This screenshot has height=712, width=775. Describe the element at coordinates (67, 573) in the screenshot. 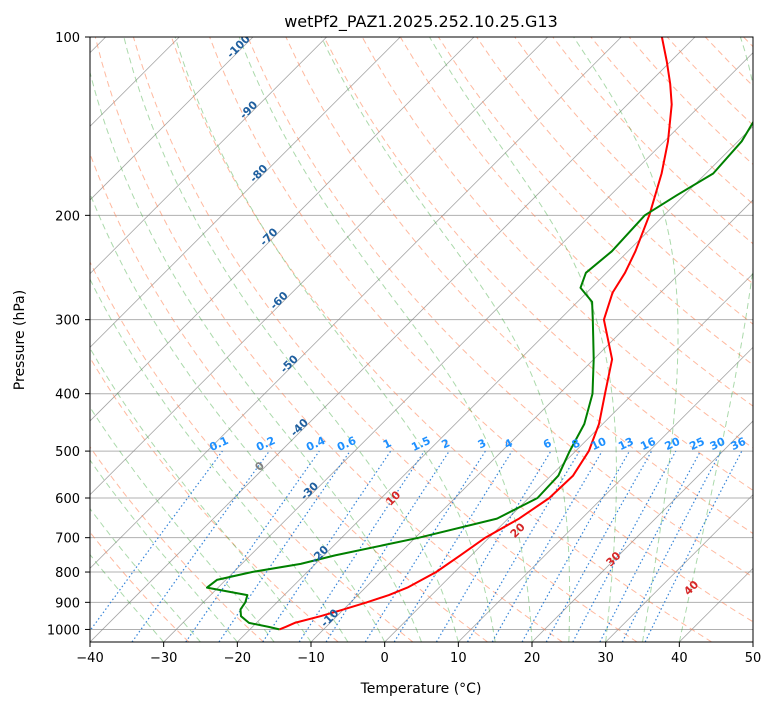

I see `y-tick-label: 800` at that location.